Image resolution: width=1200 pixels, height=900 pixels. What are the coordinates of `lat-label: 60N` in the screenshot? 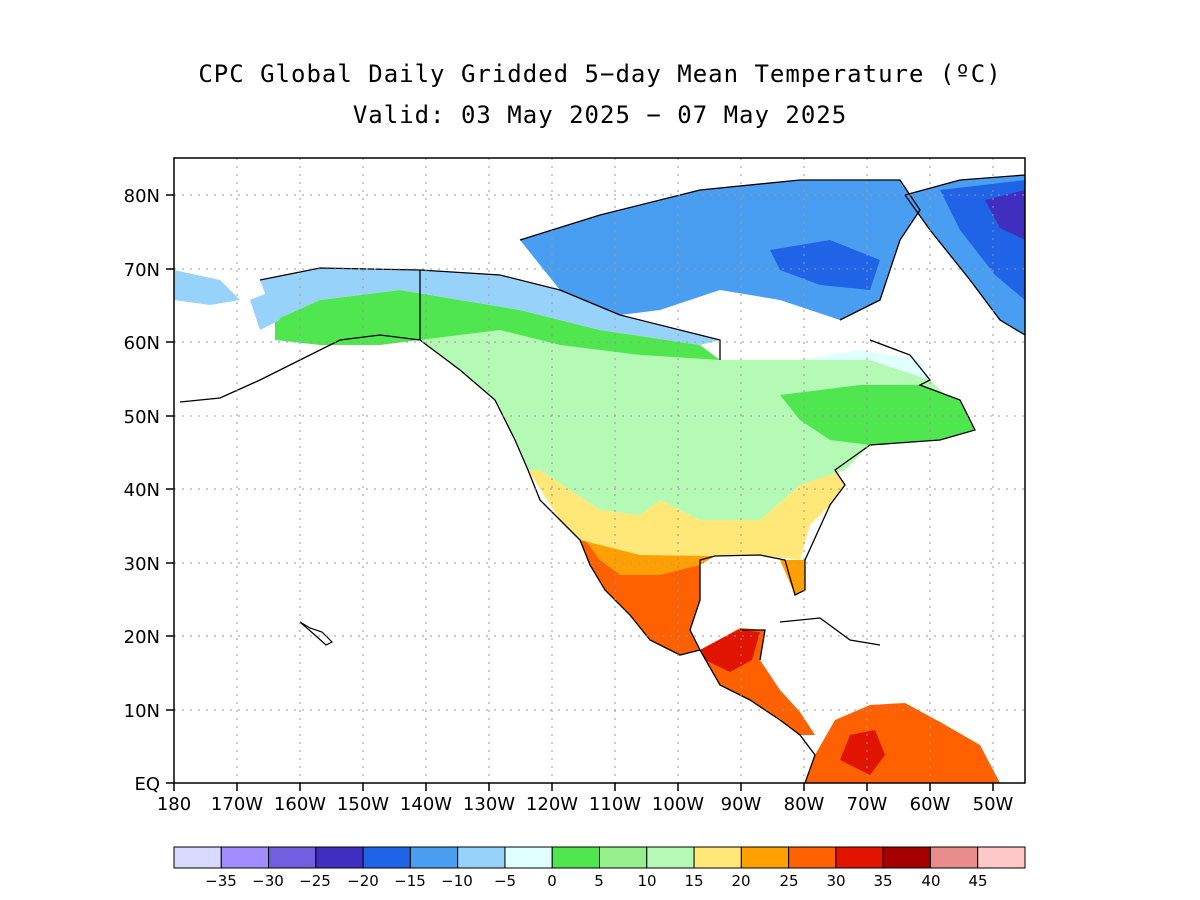 It's located at (142, 343).